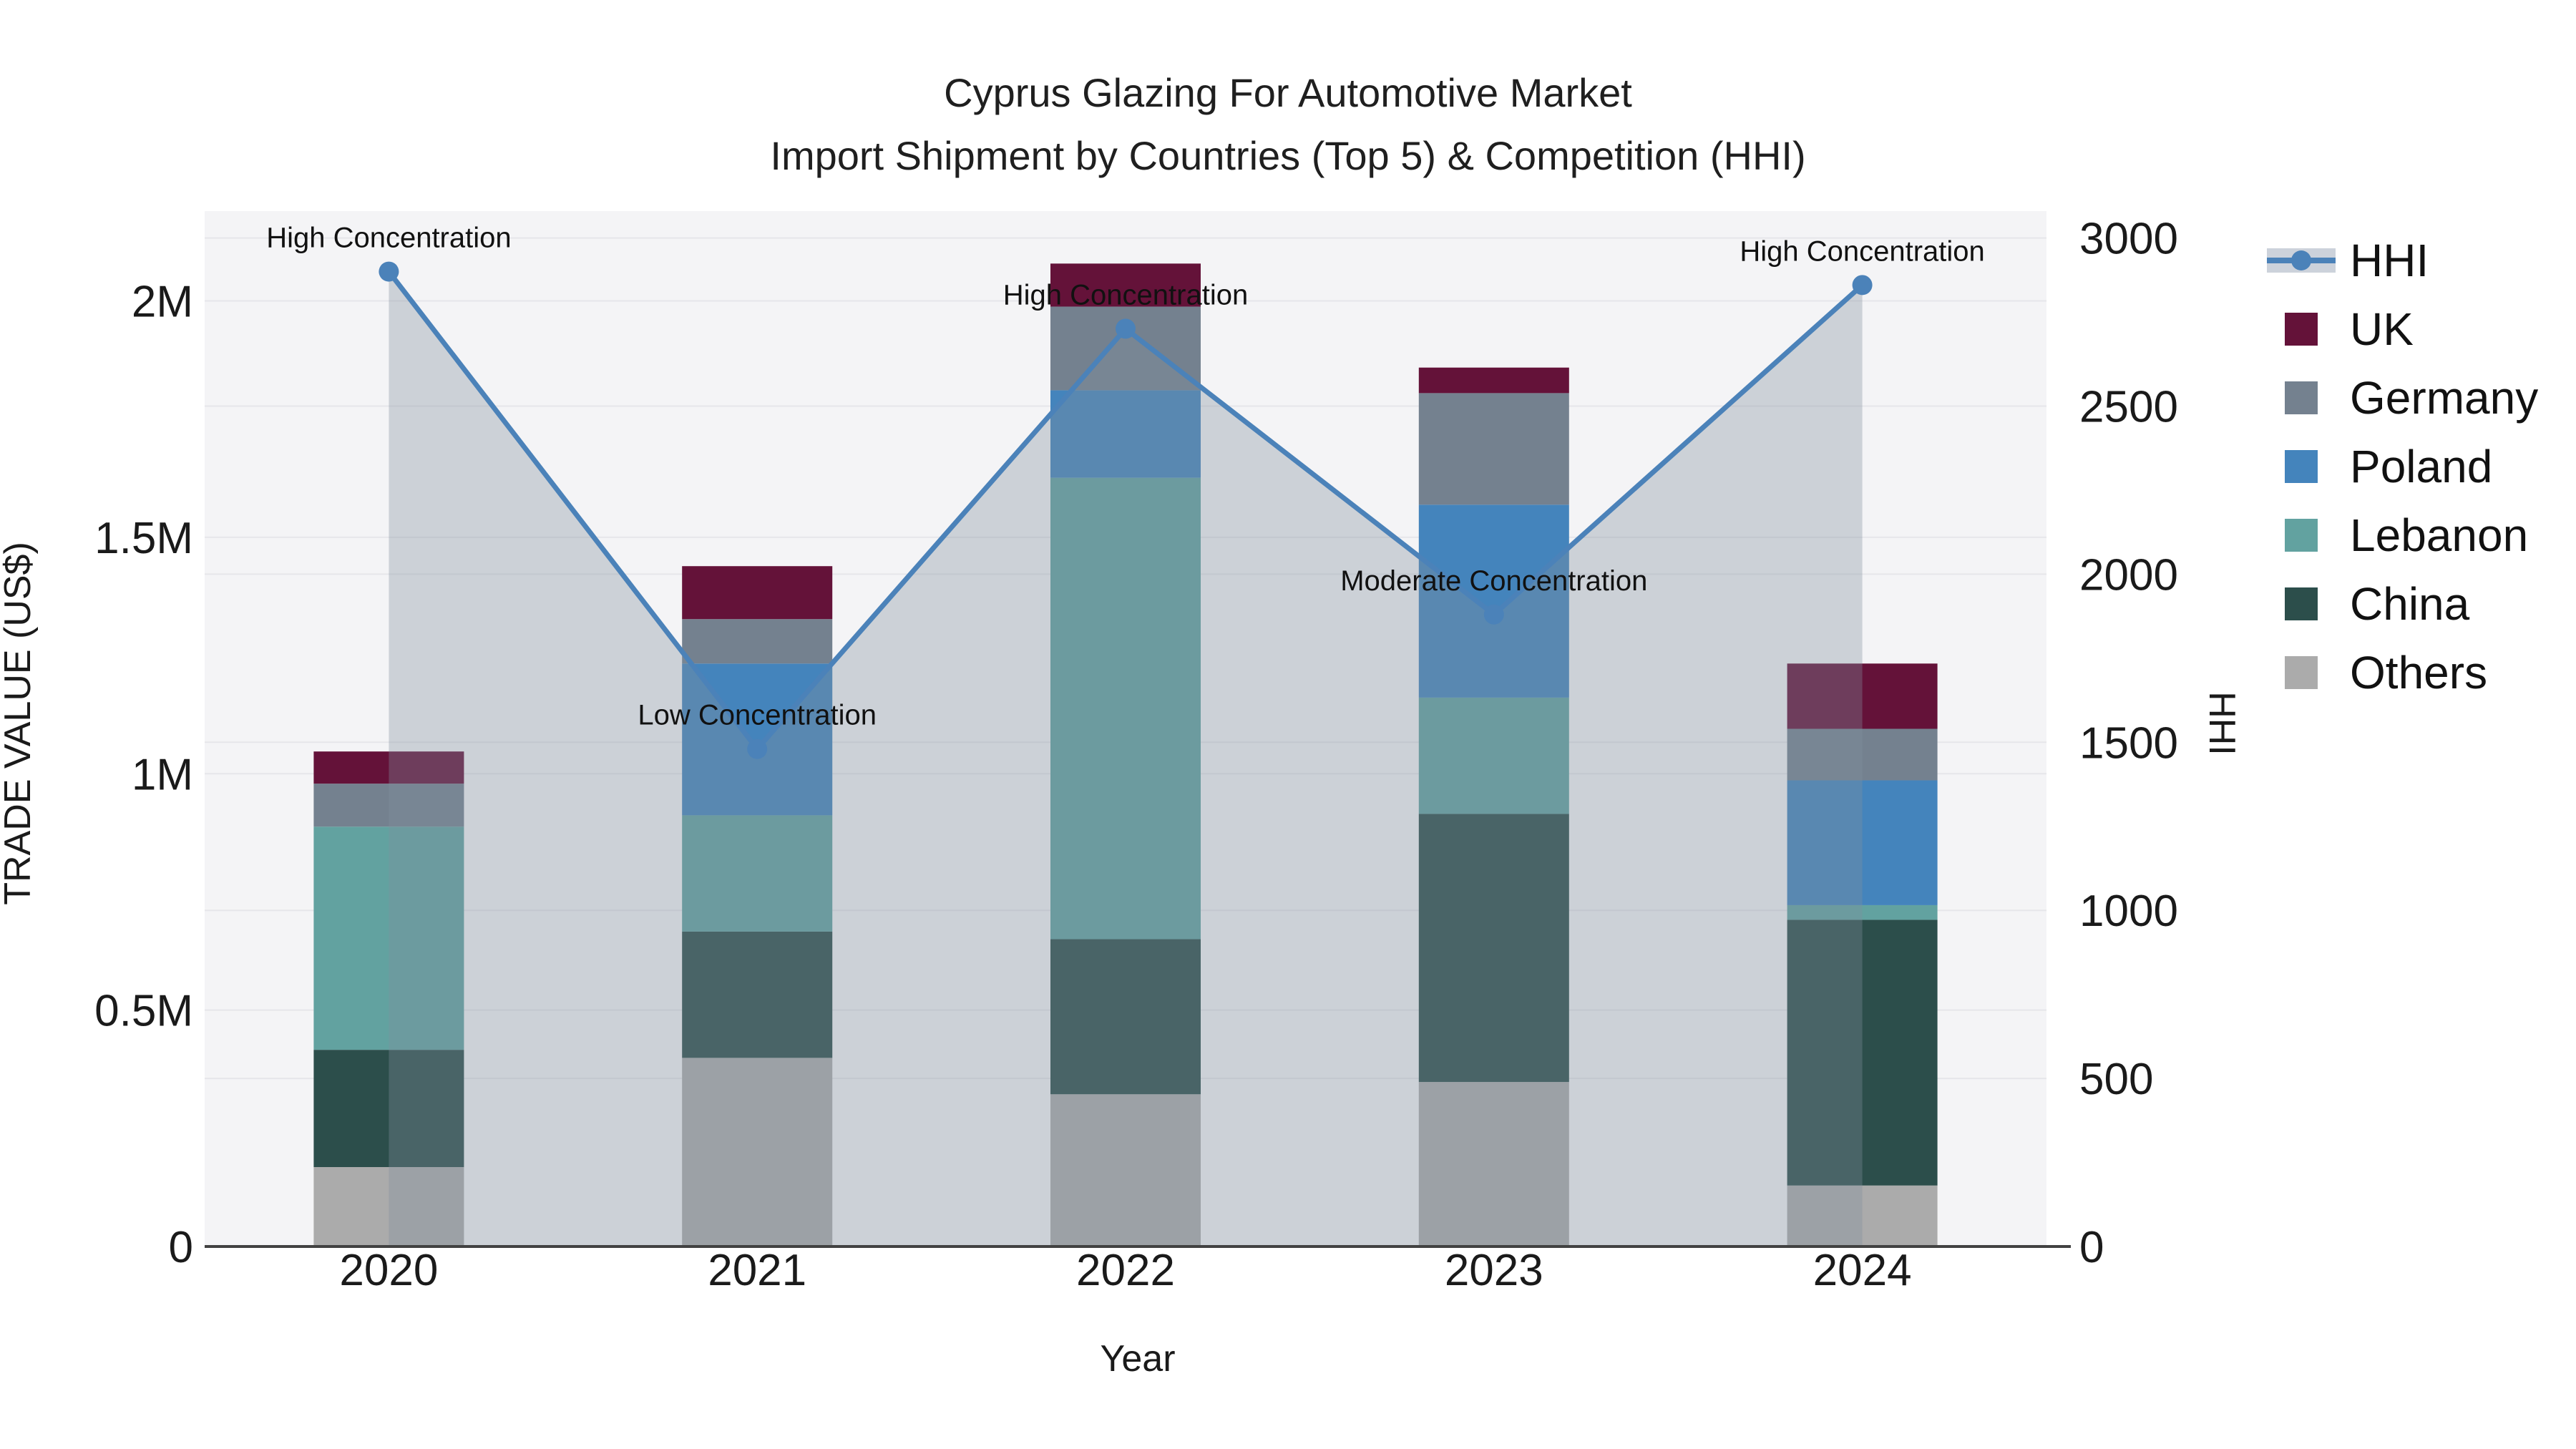 This screenshot has height=1449, width=2576. What do you see at coordinates (757, 1270) in the screenshot?
I see `x-tick-label-2021: 2021` at bounding box center [757, 1270].